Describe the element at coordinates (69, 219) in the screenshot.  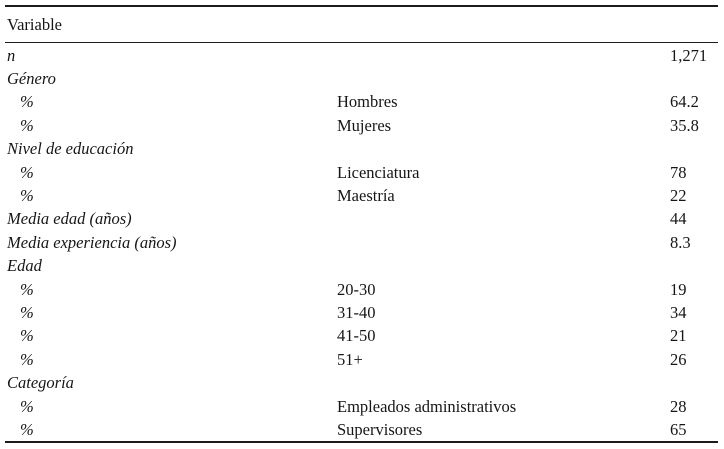
I see `variable-cell: Media edad (años)` at that location.